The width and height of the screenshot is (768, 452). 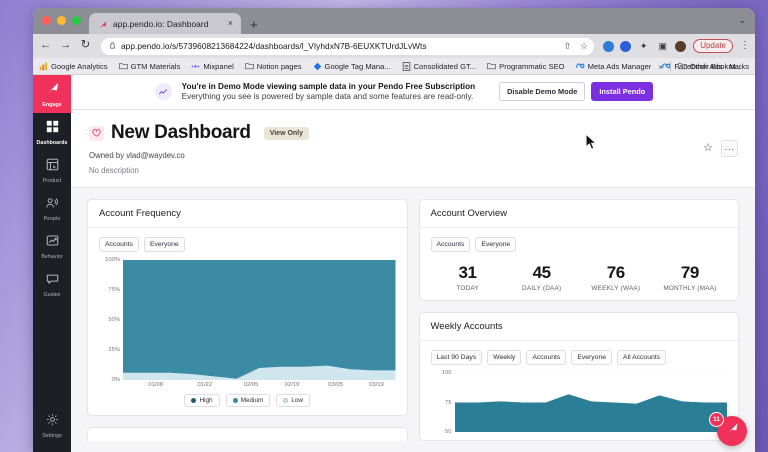 What do you see at coordinates (76, 20) in the screenshot?
I see `maximize-window-button` at bounding box center [76, 20].